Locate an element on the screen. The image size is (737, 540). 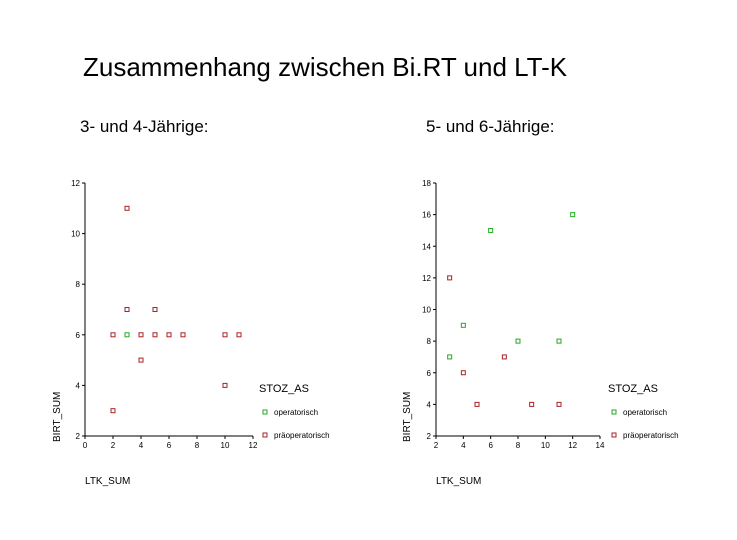
chart-1-title: 3- und 4-Jährige: is located at coordinates (144, 126).